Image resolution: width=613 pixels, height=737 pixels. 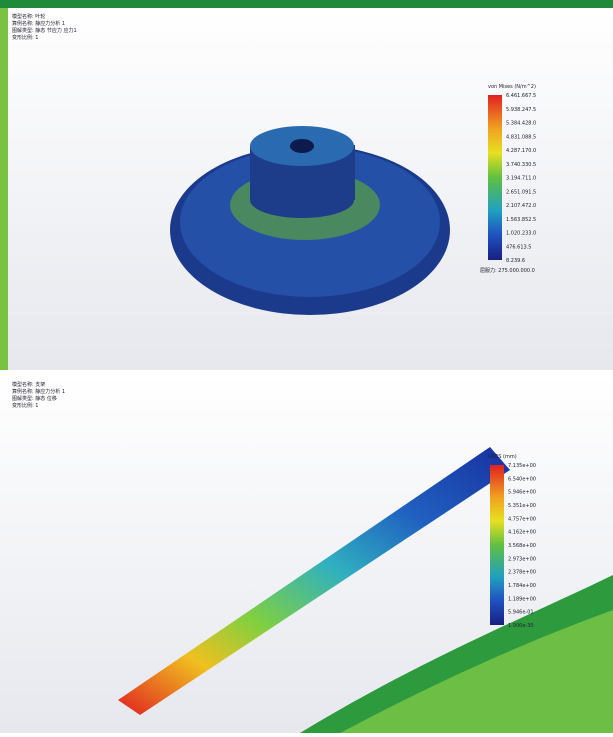 I want to click on legend-label: 1.563.852.5, so click(x=521, y=220).